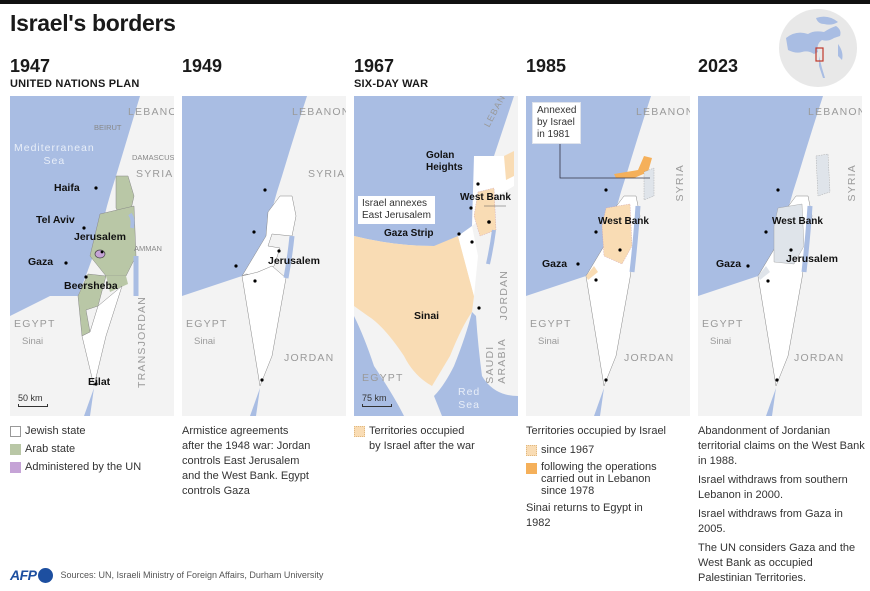 The image size is (870, 591). I want to click on afp-logo: AFP, so click(23, 575).